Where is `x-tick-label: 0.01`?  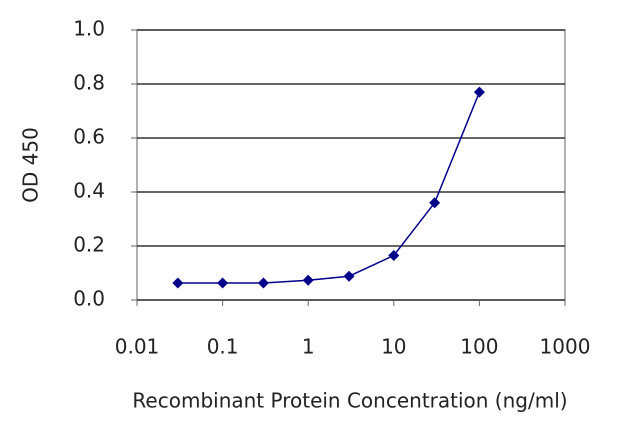
x-tick-label: 0.01 is located at coordinates (137, 347).